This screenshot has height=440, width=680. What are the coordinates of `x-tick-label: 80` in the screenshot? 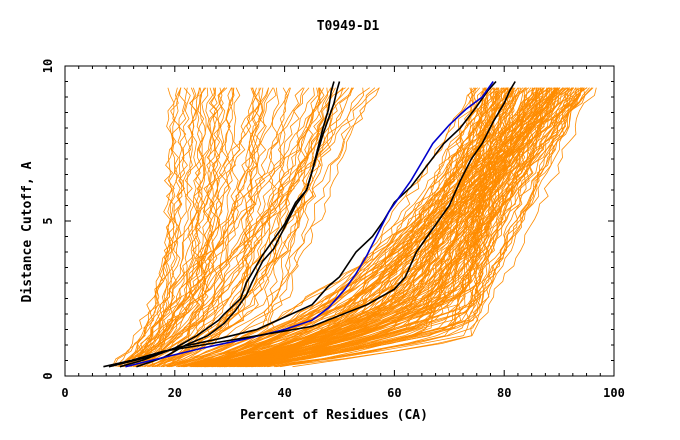 It's located at (504, 393).